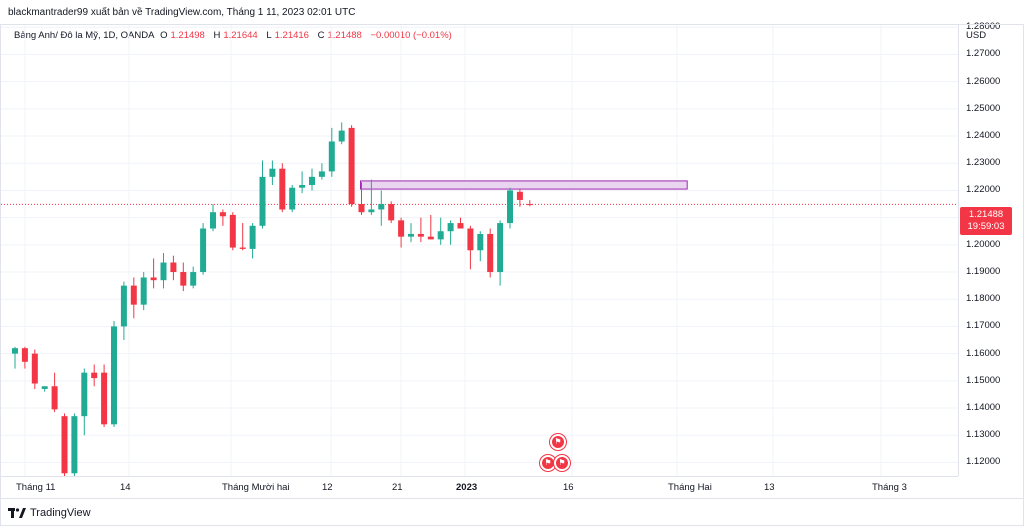  What do you see at coordinates (187, 35) in the screenshot?
I see `open-value: 1.21498` at bounding box center [187, 35].